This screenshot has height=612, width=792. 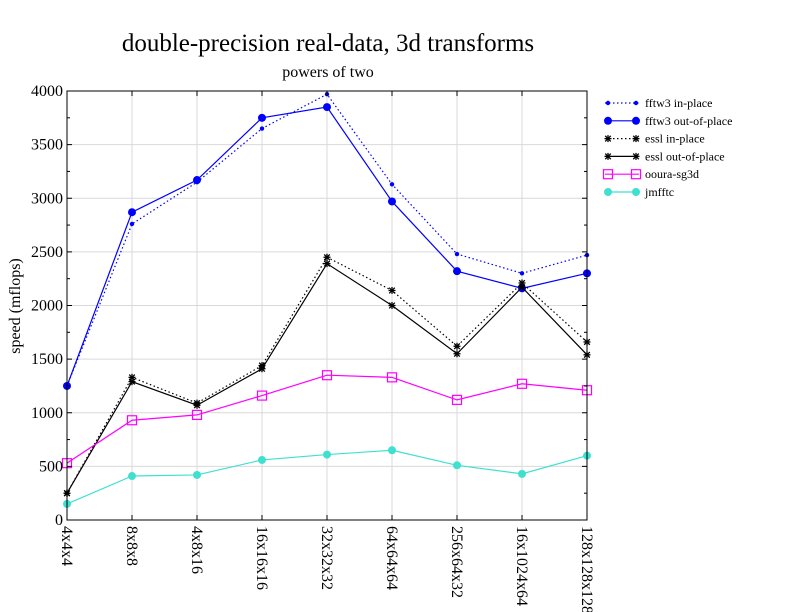 What do you see at coordinates (66, 546) in the screenshot?
I see `x-tick-label: 4x4x4` at bounding box center [66, 546].